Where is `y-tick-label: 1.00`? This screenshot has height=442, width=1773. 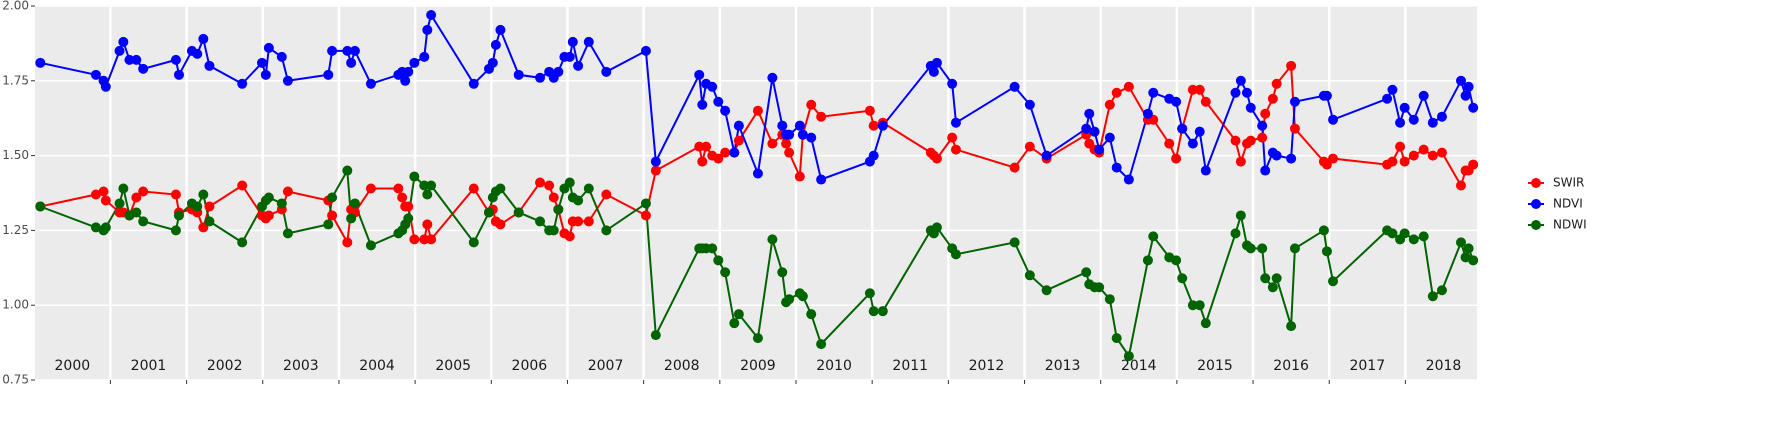 y-tick-label: 1.00 is located at coordinates (15, 305).